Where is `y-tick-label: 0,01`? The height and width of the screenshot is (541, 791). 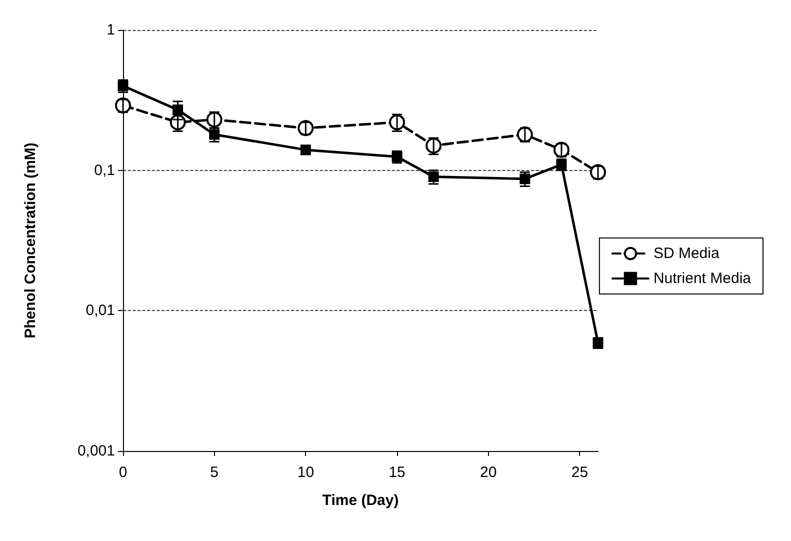
y-tick-label: 0,01 is located at coordinates (100, 311).